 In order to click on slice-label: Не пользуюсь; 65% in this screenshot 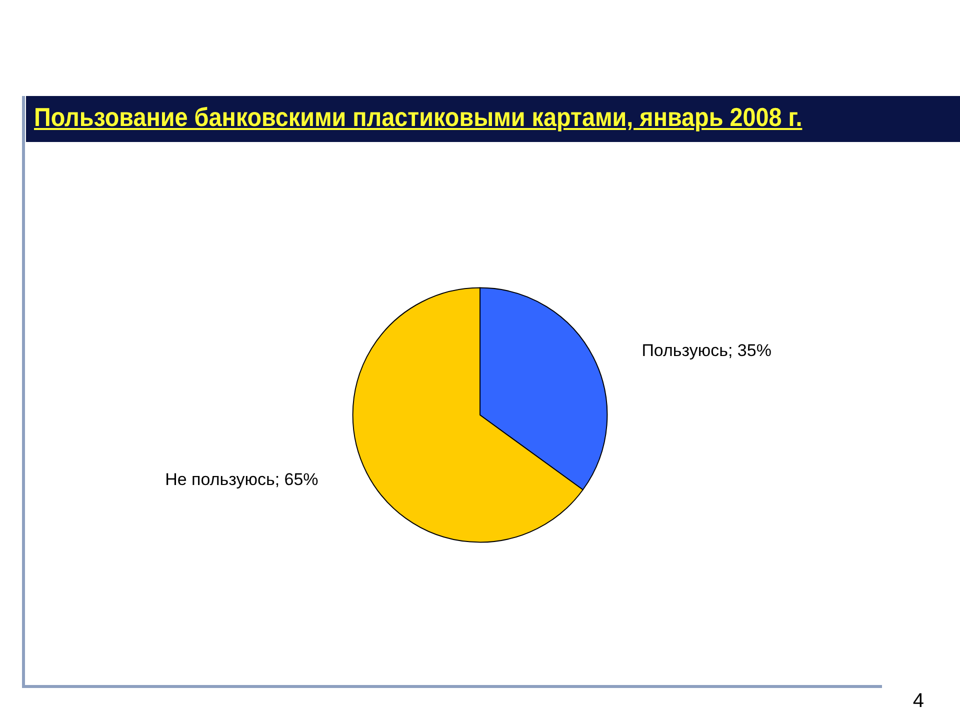, I will do `click(241, 480)`.